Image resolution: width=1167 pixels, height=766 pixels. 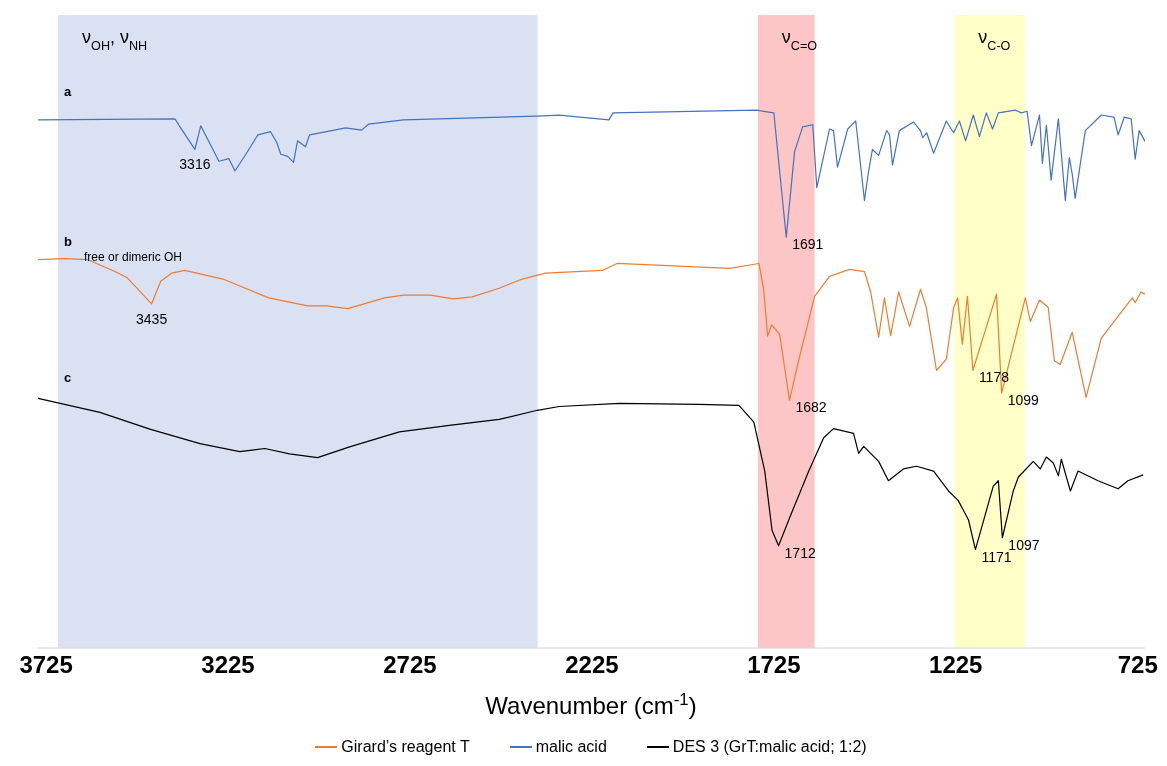 What do you see at coordinates (1023, 400) in the screenshot?
I see `annotation: 1099` at bounding box center [1023, 400].